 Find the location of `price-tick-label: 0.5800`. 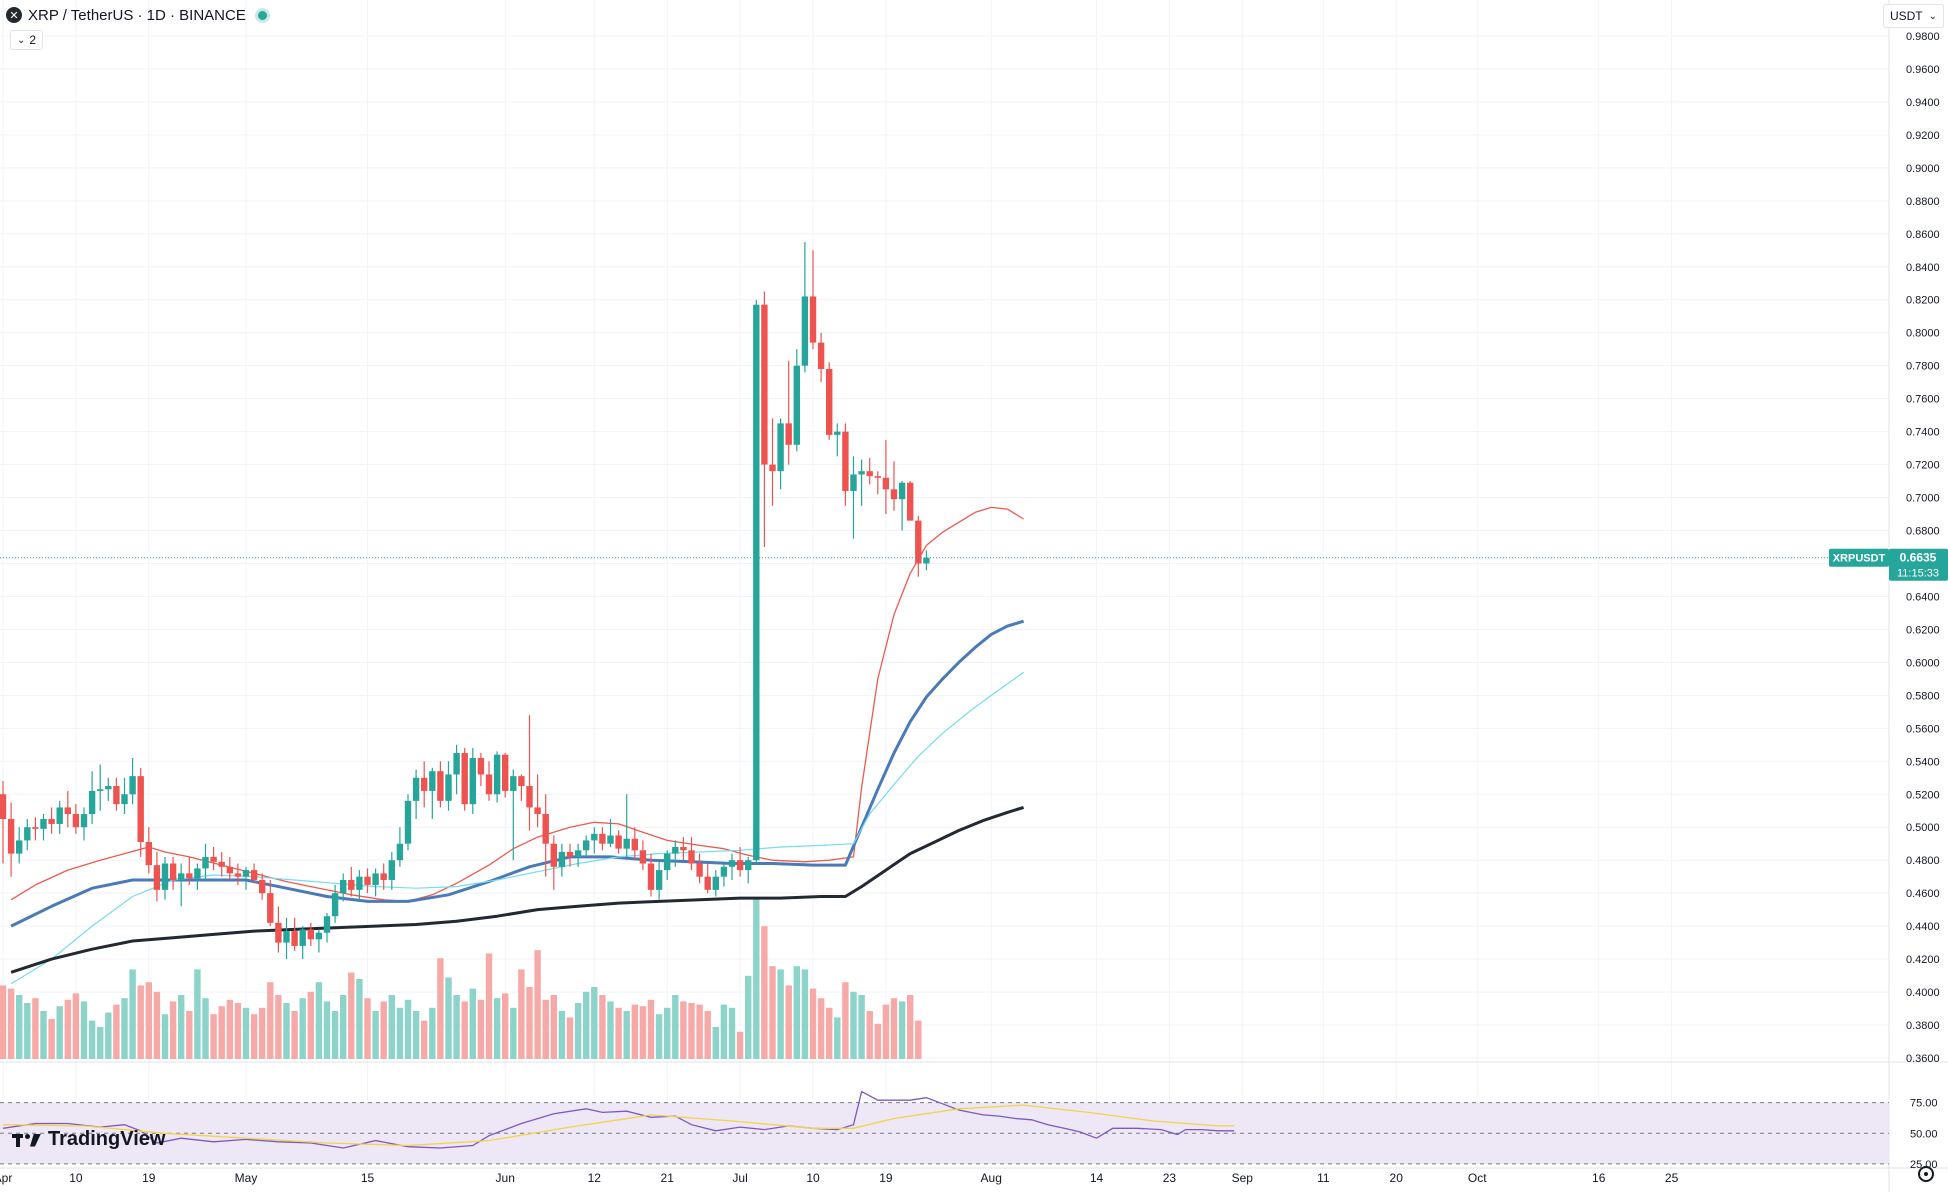

price-tick-label: 0.5800 is located at coordinates (1923, 696).